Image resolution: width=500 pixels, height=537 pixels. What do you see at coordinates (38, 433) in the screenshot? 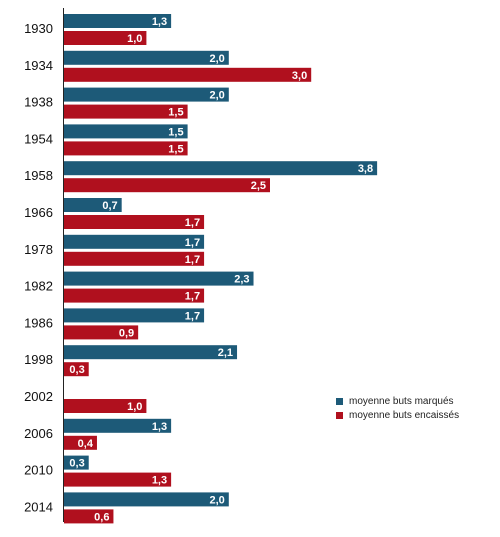
I see `y-tick-label: 2006` at bounding box center [38, 433].